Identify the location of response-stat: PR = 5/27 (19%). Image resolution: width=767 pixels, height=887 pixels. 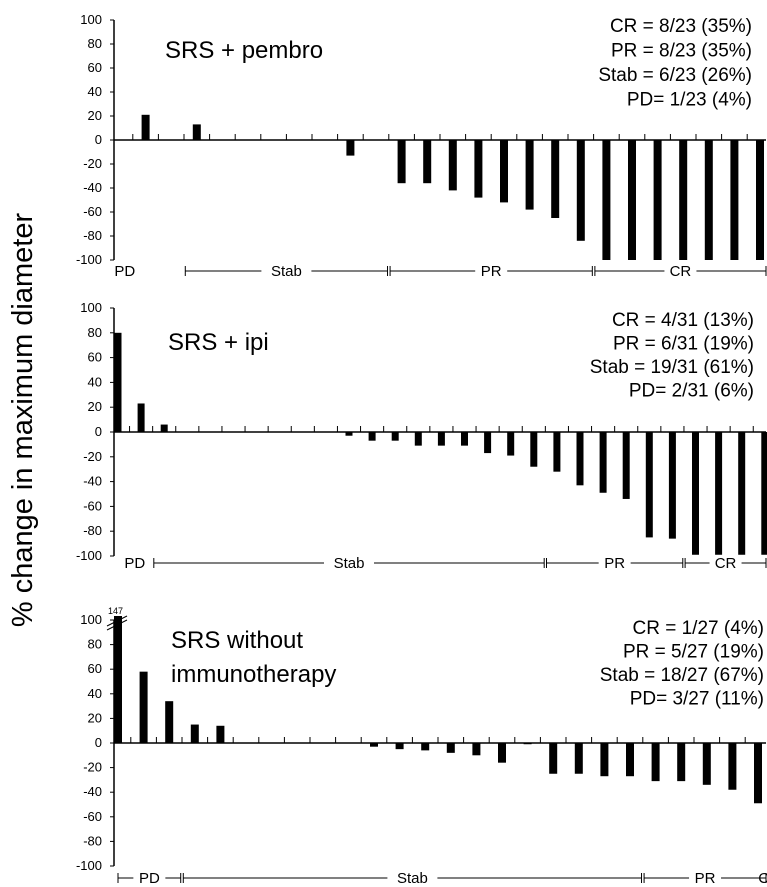
(693, 652).